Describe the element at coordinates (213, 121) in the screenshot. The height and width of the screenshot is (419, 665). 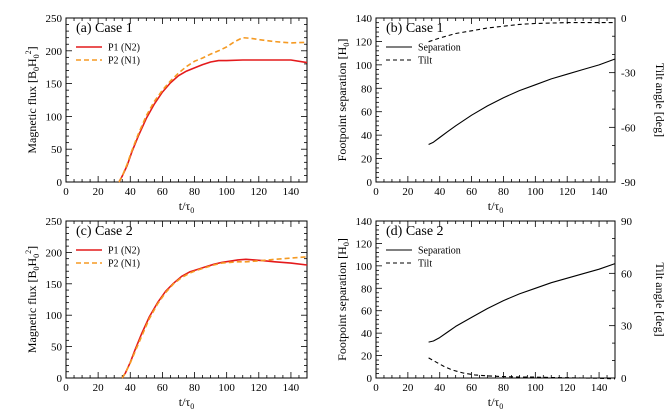
I see `series-line-p1-n2` at that location.